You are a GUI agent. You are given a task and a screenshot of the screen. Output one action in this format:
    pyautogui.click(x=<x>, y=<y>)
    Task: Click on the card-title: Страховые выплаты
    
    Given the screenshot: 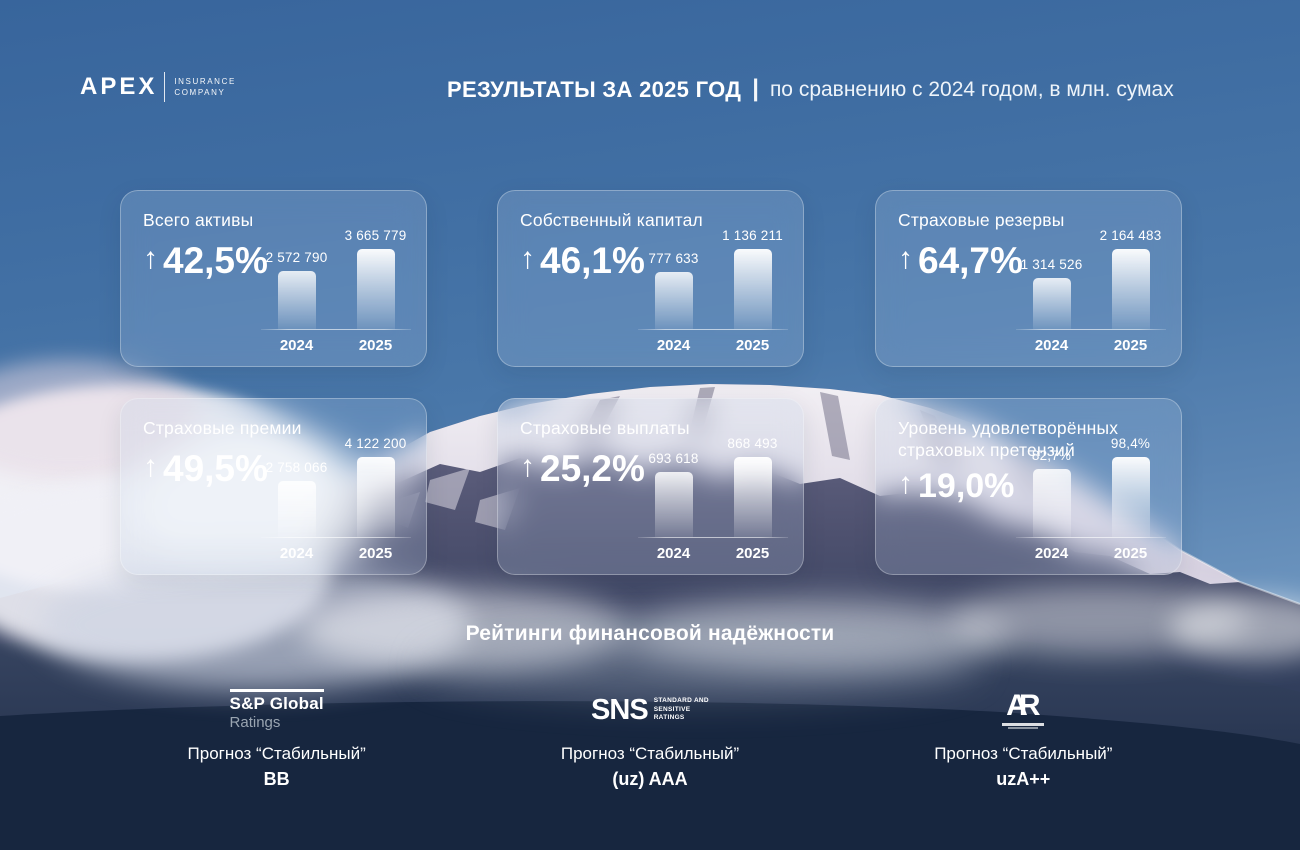 What is the action you would take?
    pyautogui.click(x=605, y=428)
    